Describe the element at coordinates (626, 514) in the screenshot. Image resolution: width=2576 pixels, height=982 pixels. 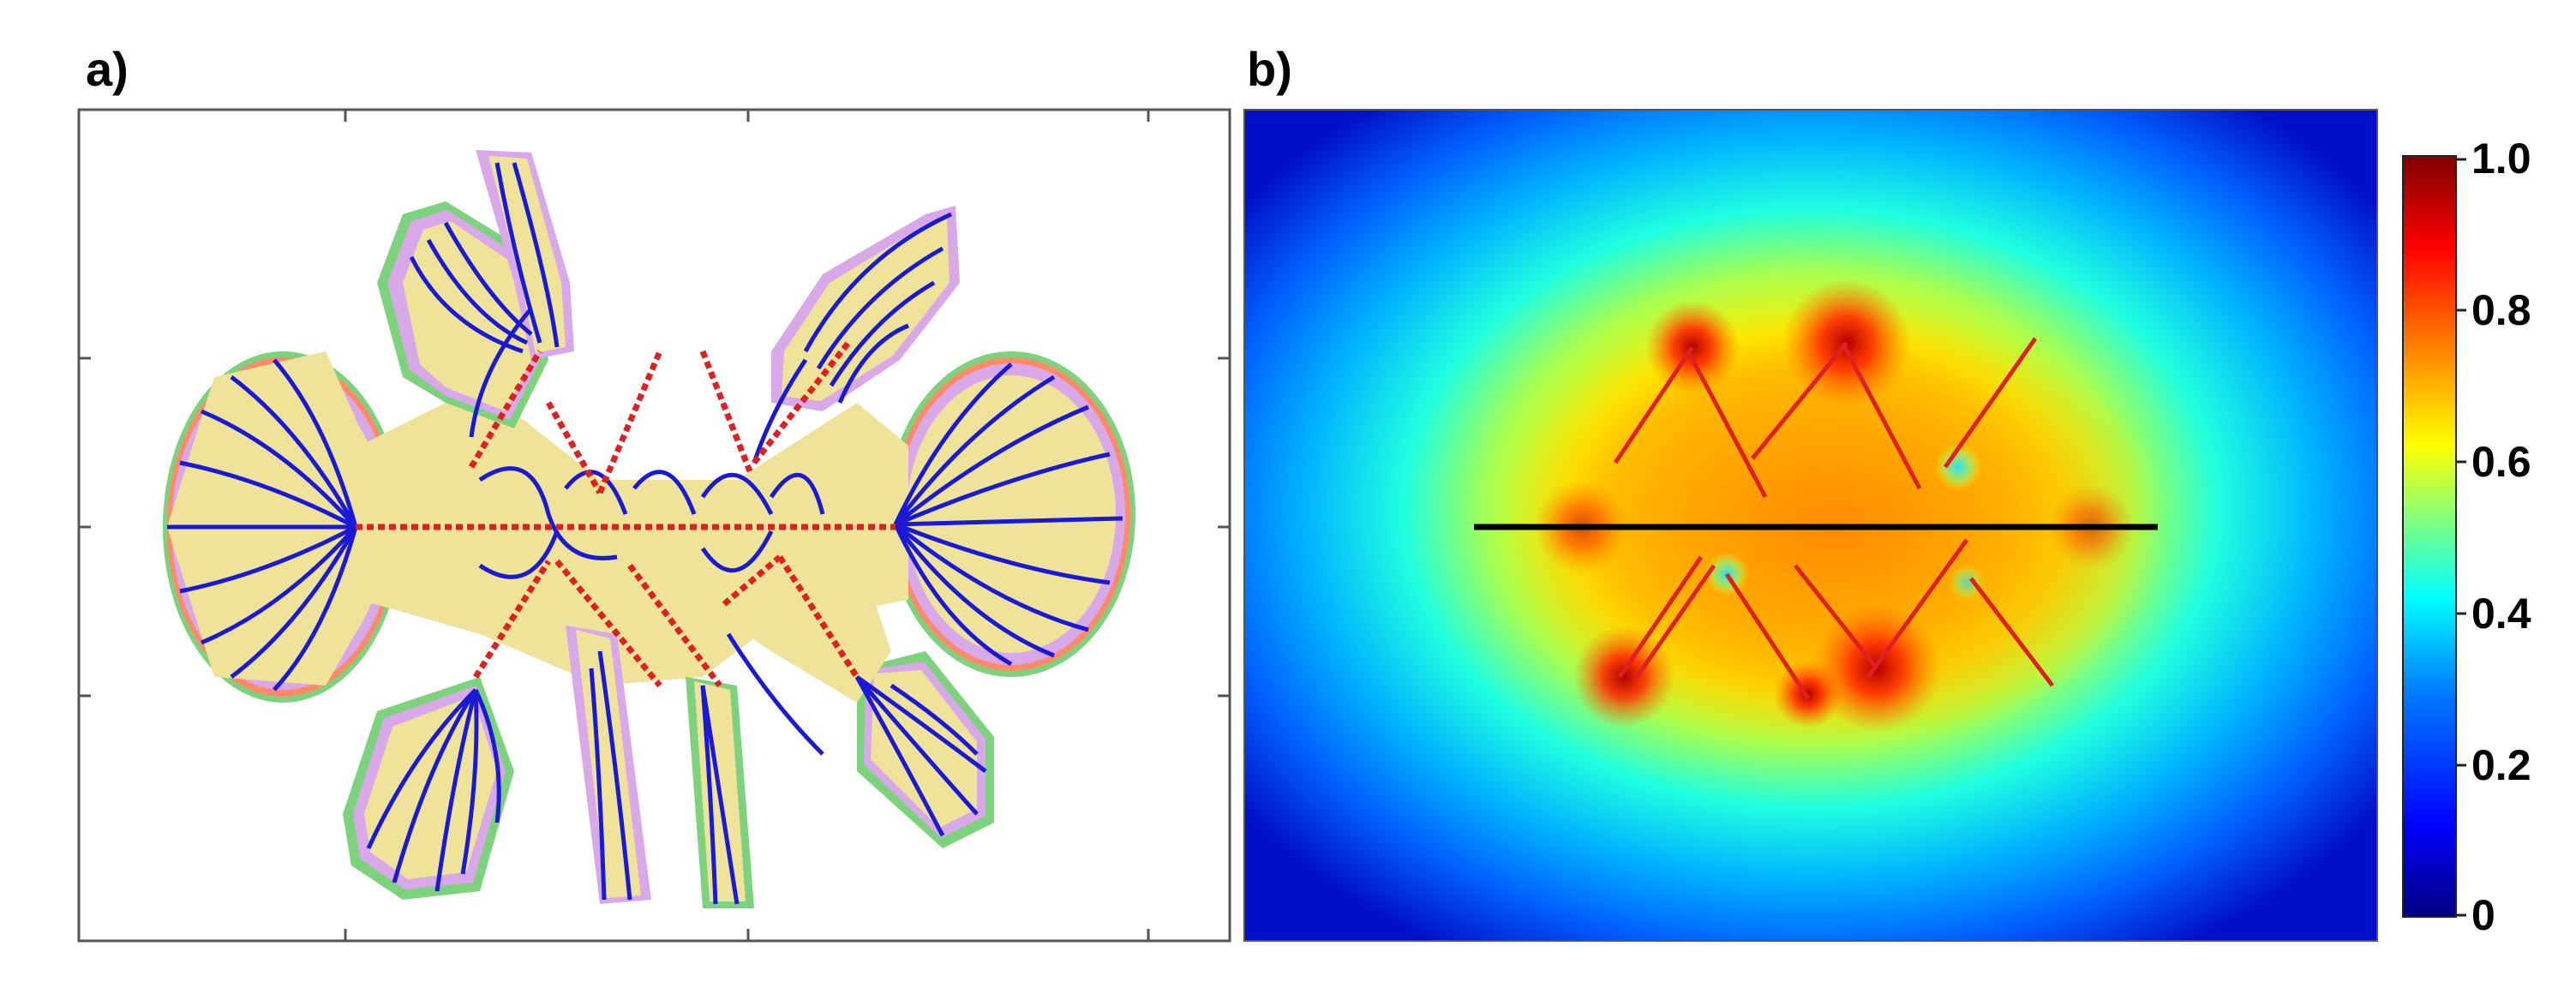
I see `panel-a-cracks` at that location.